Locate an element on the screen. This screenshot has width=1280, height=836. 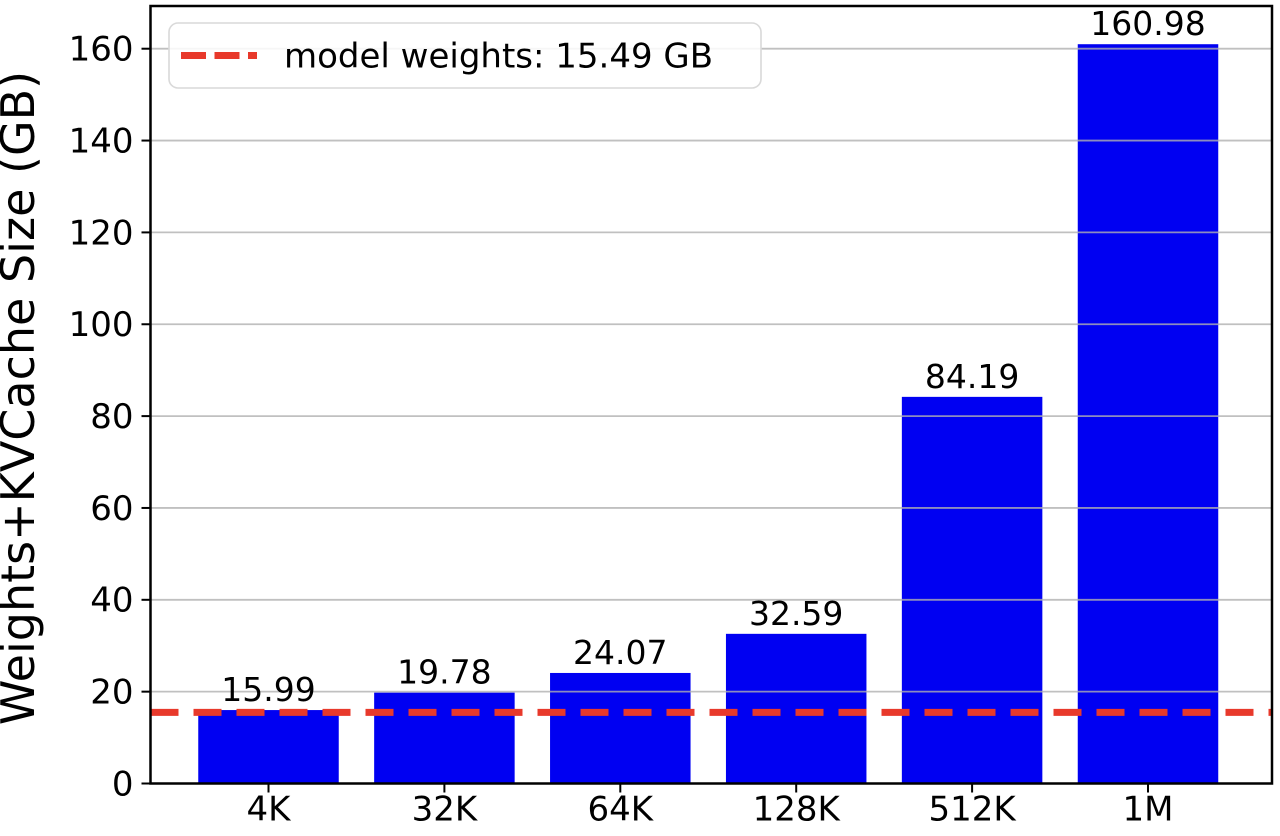
x-tick-label: 64K is located at coordinates (621, 810).